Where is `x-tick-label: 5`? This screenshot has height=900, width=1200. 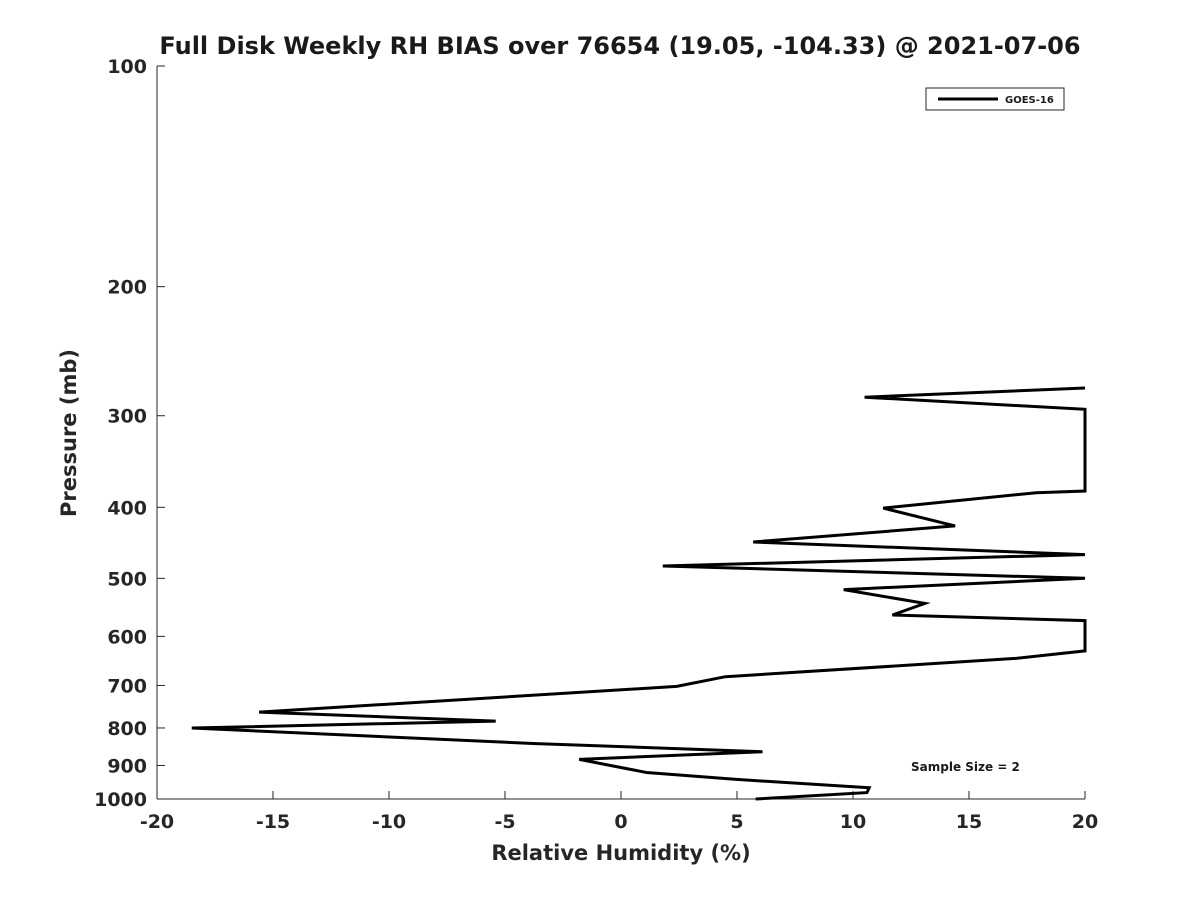 x-tick-label: 5 is located at coordinates (736, 822).